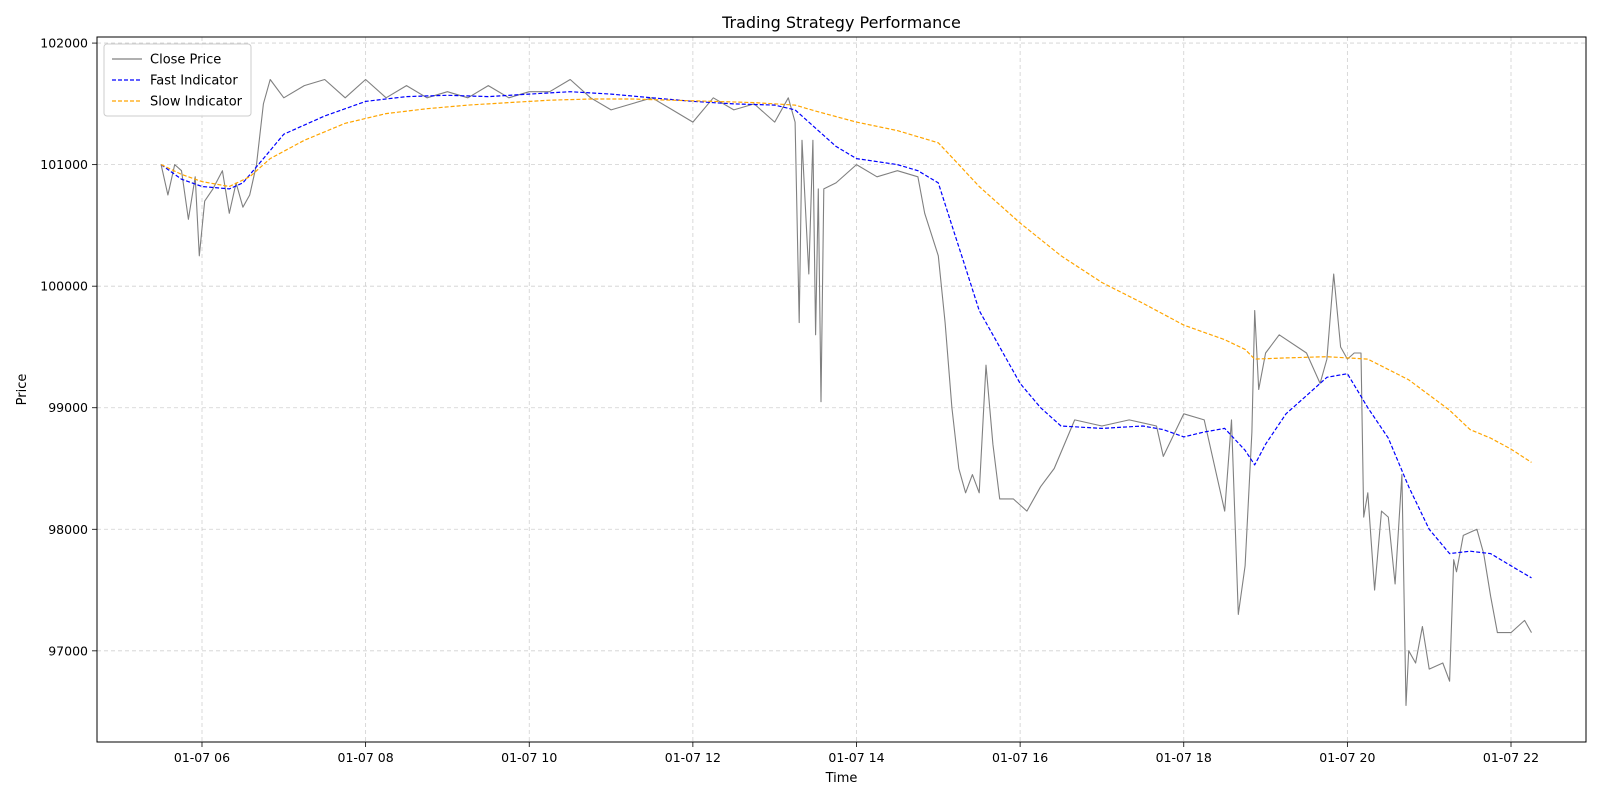 The image size is (1600, 800). Describe the element at coordinates (1347, 757) in the screenshot. I see `x-tick-label: 01-07 20` at that location.